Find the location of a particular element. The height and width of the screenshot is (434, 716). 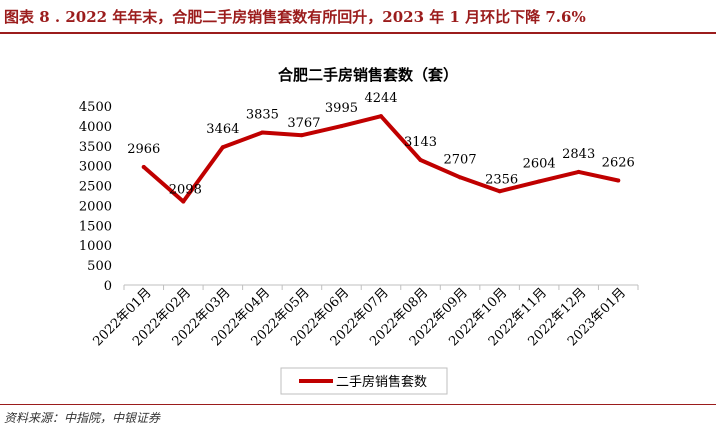

y-axis: 0 500 1000 1500 2000 2500 3000 3500 4000 4500 is located at coordinates (95, 197).